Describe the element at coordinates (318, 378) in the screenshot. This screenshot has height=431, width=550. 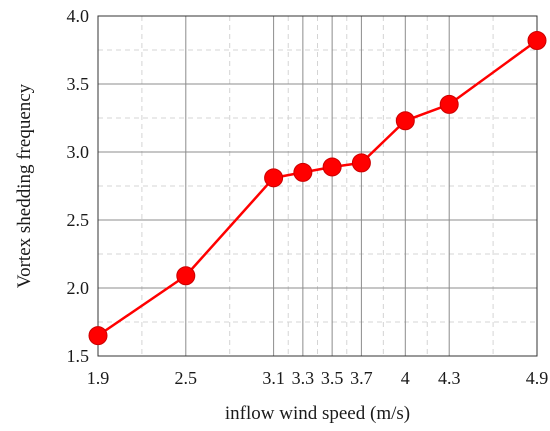
I see `x-axis-ticks: 1.9 2.5 3.1 3.3 3.5 3.7 4 4.3 4.9` at that location.